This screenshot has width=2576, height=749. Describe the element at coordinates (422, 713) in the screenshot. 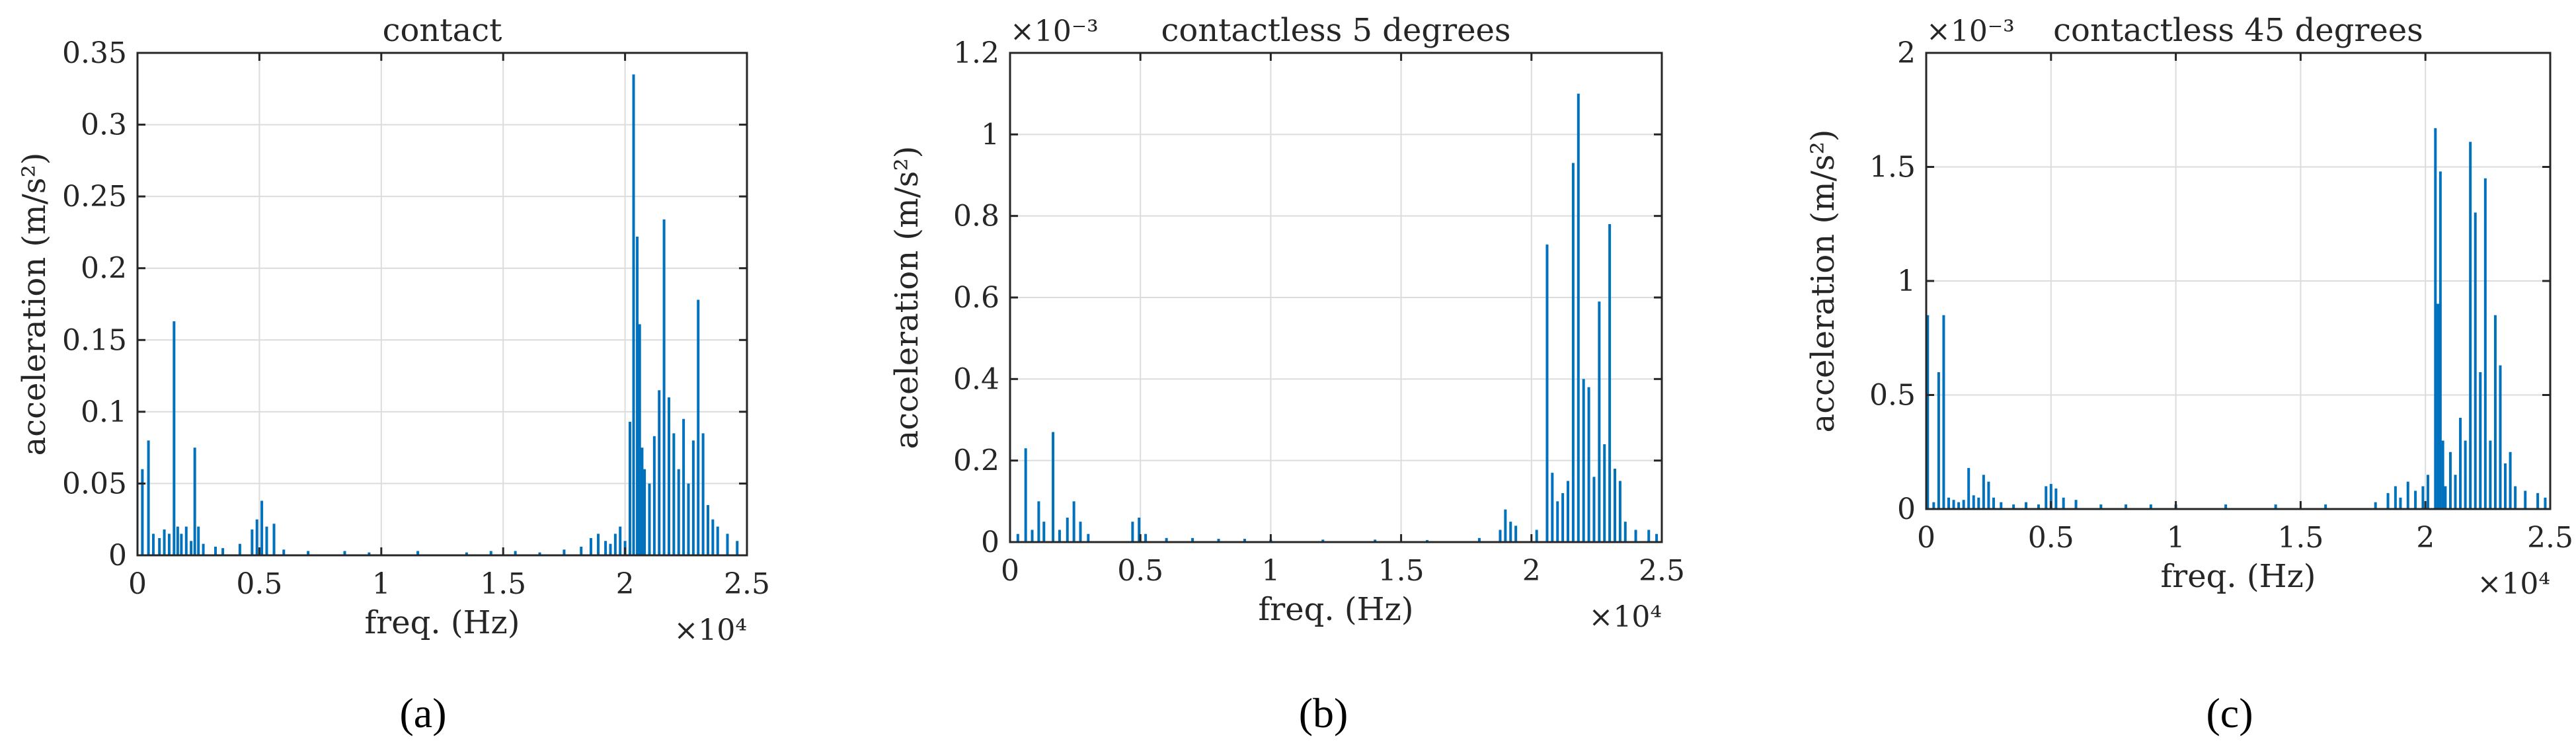

I see `panel-caption: (a)` at that location.